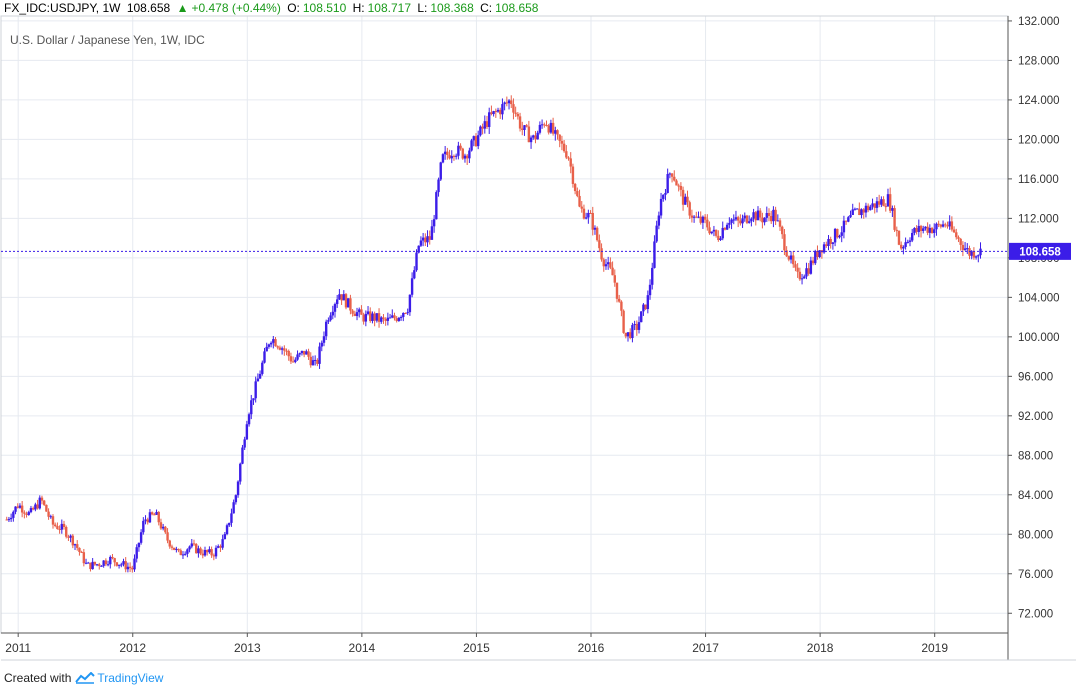  I want to click on change-value: +0.478 (+0.44%), so click(236, 8).